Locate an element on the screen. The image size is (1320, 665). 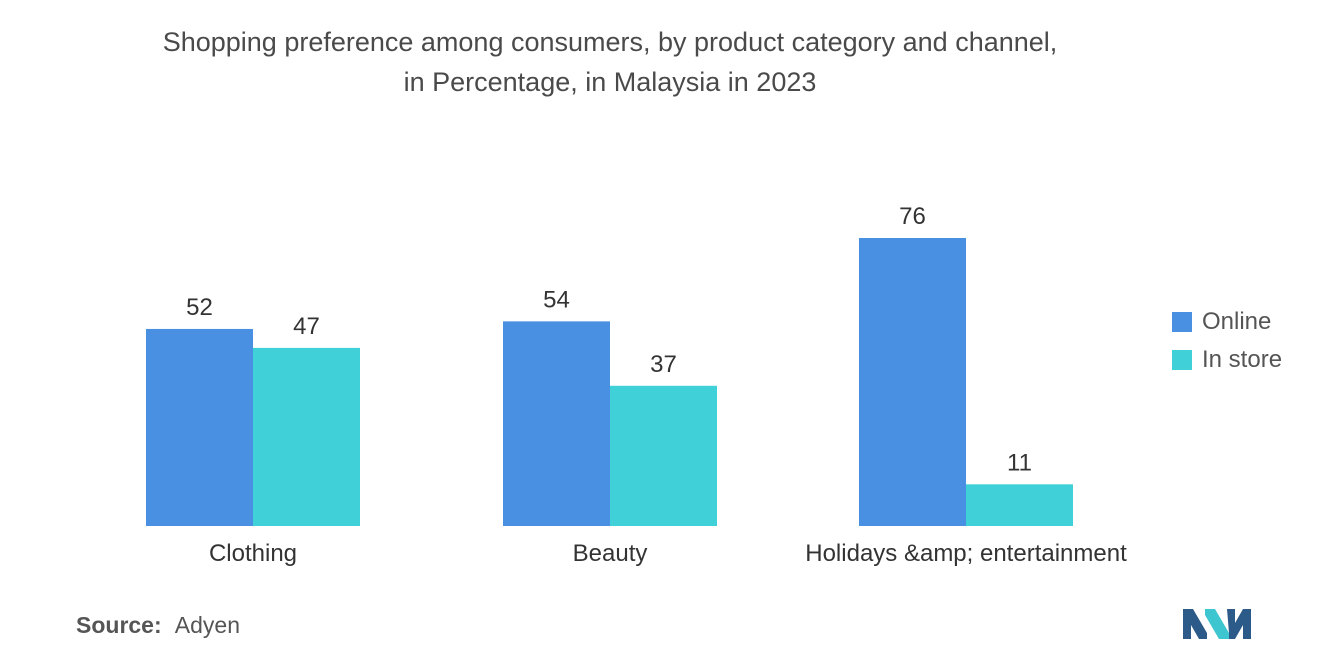
data-label-online-holidays-and-entertainment: 76 is located at coordinates (912, 216).